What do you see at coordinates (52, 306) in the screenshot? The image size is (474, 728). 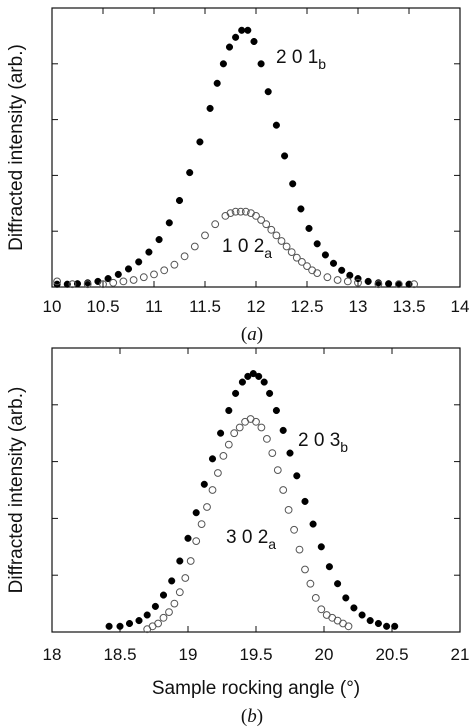 I see `x-tick-label: 10` at bounding box center [52, 306].